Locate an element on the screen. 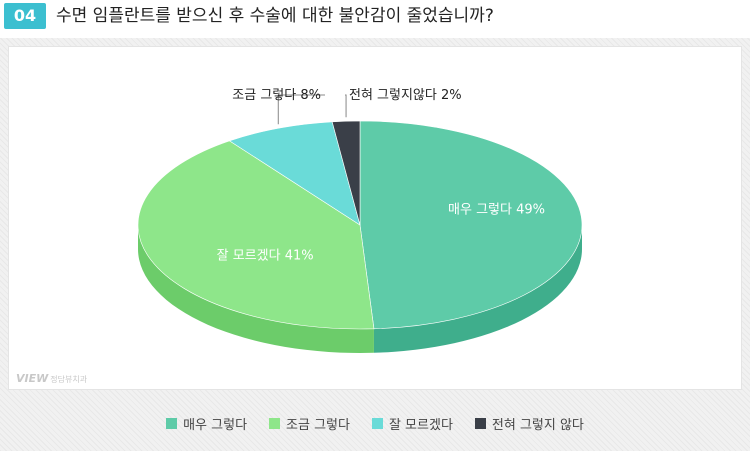 The width and height of the screenshot is (750, 451). page-title: 수면 임플란트를 받으신 후 수술에 대한 불안감이 줄었습니까? is located at coordinates (275, 16).